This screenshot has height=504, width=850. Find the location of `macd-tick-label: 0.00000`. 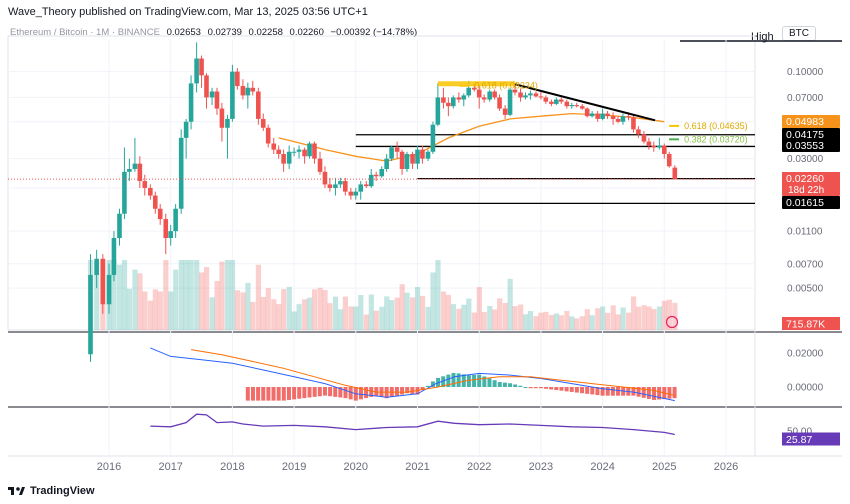

macd-tick-label: 0.00000 is located at coordinates (805, 388).